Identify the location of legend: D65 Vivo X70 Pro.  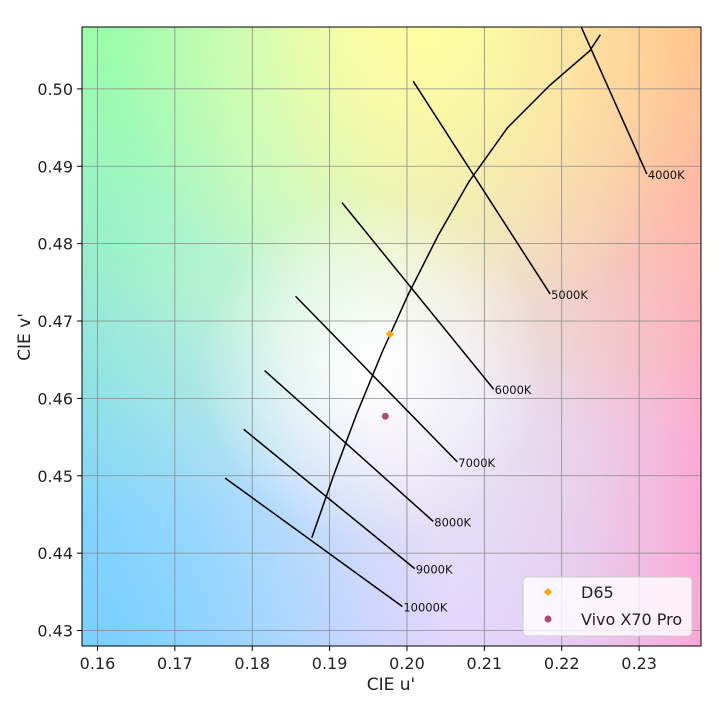
(607, 606).